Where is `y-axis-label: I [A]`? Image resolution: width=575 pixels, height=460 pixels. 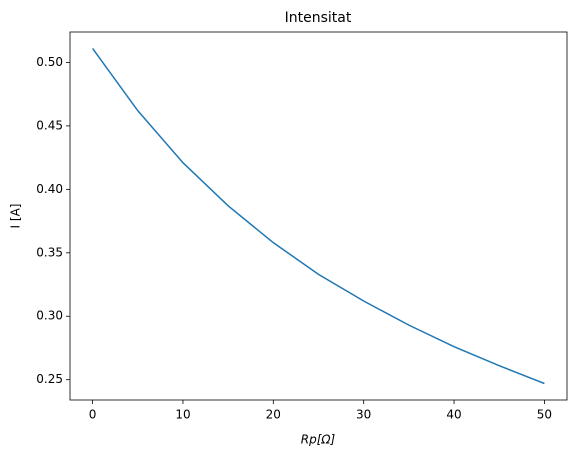
y-axis-label: I [A] is located at coordinates (16, 216).